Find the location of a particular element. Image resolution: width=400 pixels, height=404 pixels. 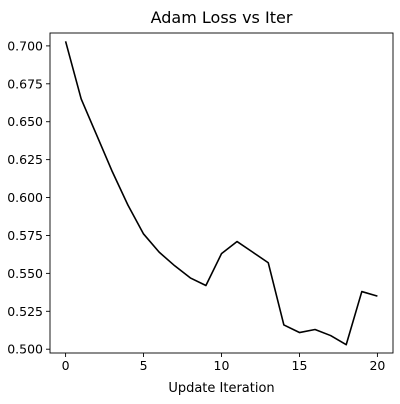

y-tick-label: 0.700 is located at coordinates (25, 45).